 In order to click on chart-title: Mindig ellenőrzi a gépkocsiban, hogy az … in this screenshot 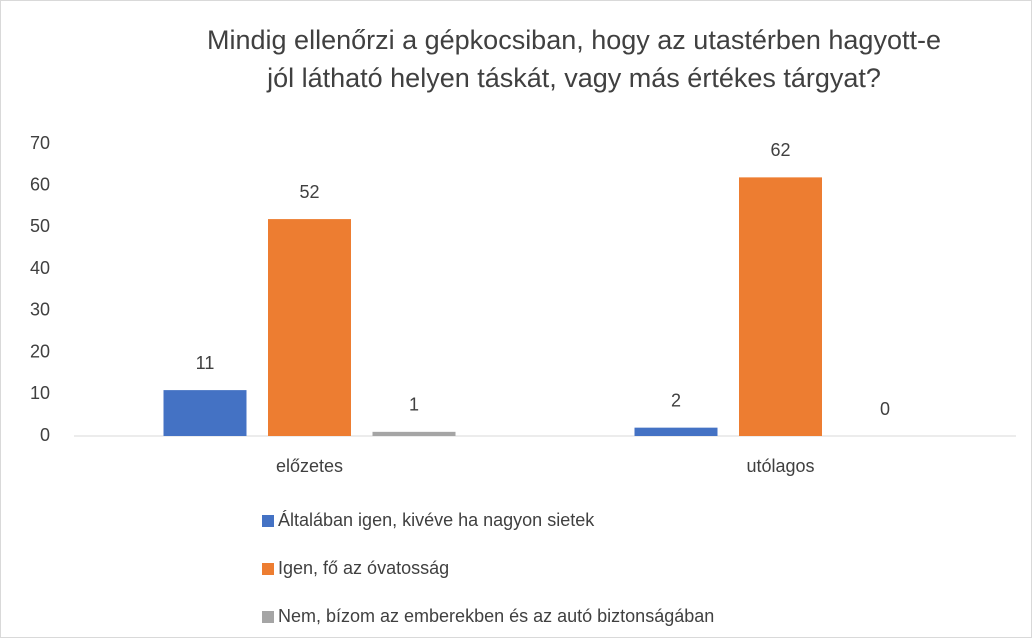, I will do `click(574, 40)`.